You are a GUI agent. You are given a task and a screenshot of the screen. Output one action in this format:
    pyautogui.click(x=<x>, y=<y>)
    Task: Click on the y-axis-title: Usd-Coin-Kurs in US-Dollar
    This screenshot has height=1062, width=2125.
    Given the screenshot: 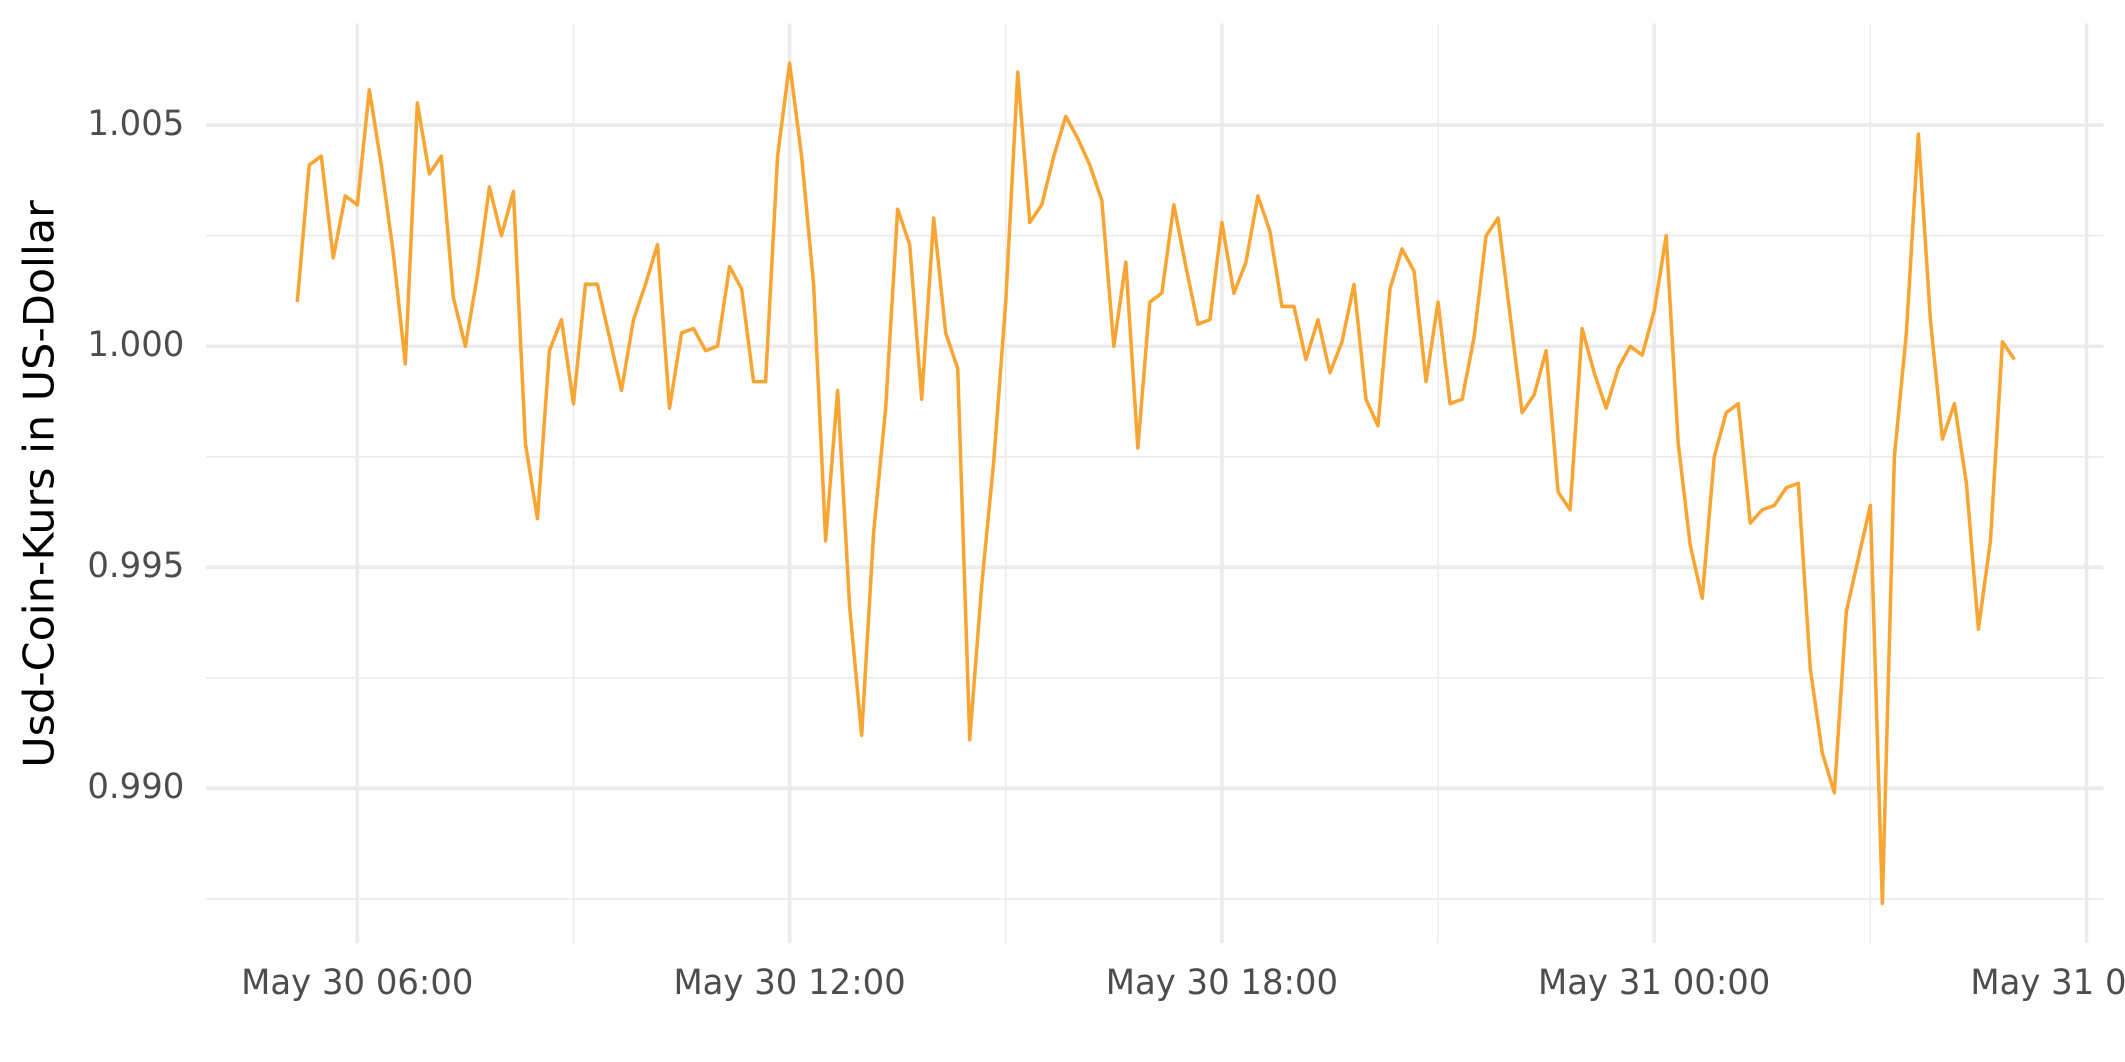 What is the action you would take?
    pyautogui.click(x=40, y=484)
    